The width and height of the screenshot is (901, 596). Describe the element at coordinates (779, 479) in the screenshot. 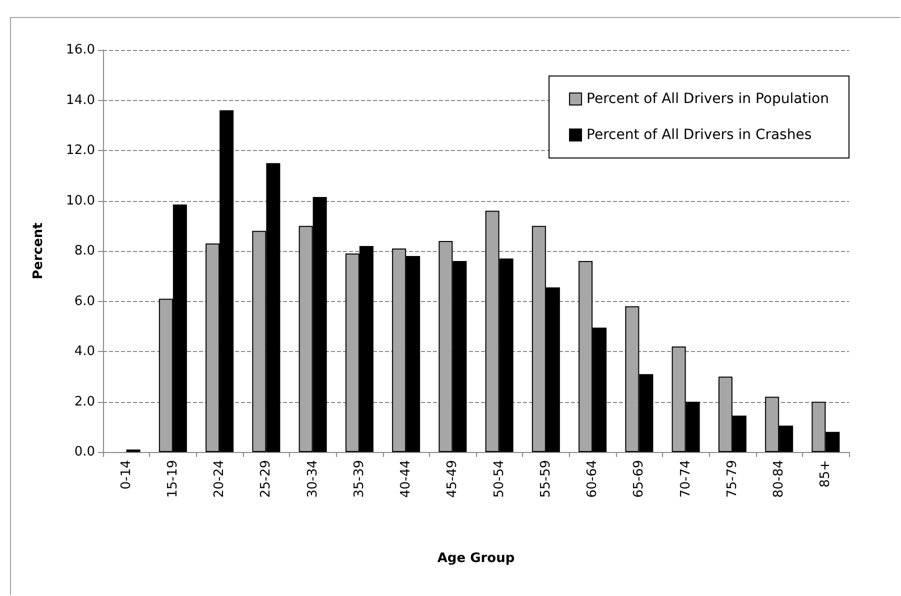

I see `x-tick-label: 80-84` at that location.